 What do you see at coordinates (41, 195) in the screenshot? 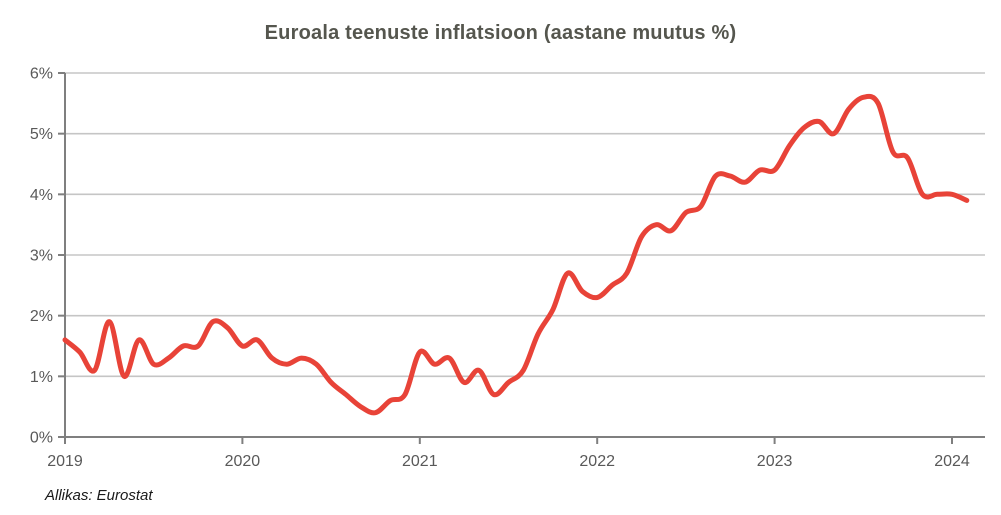
I see `y-tick-label: 4%` at bounding box center [41, 195].